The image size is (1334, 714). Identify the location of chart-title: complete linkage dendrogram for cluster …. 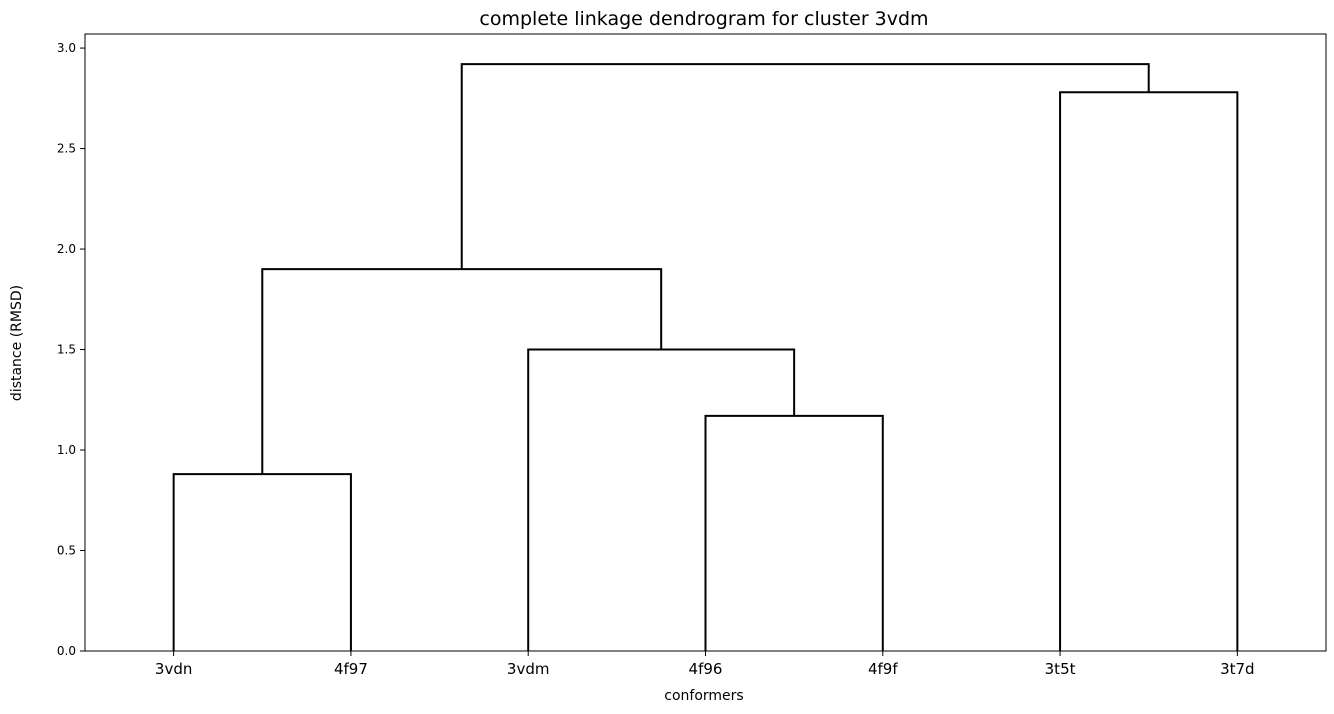
(703, 19).